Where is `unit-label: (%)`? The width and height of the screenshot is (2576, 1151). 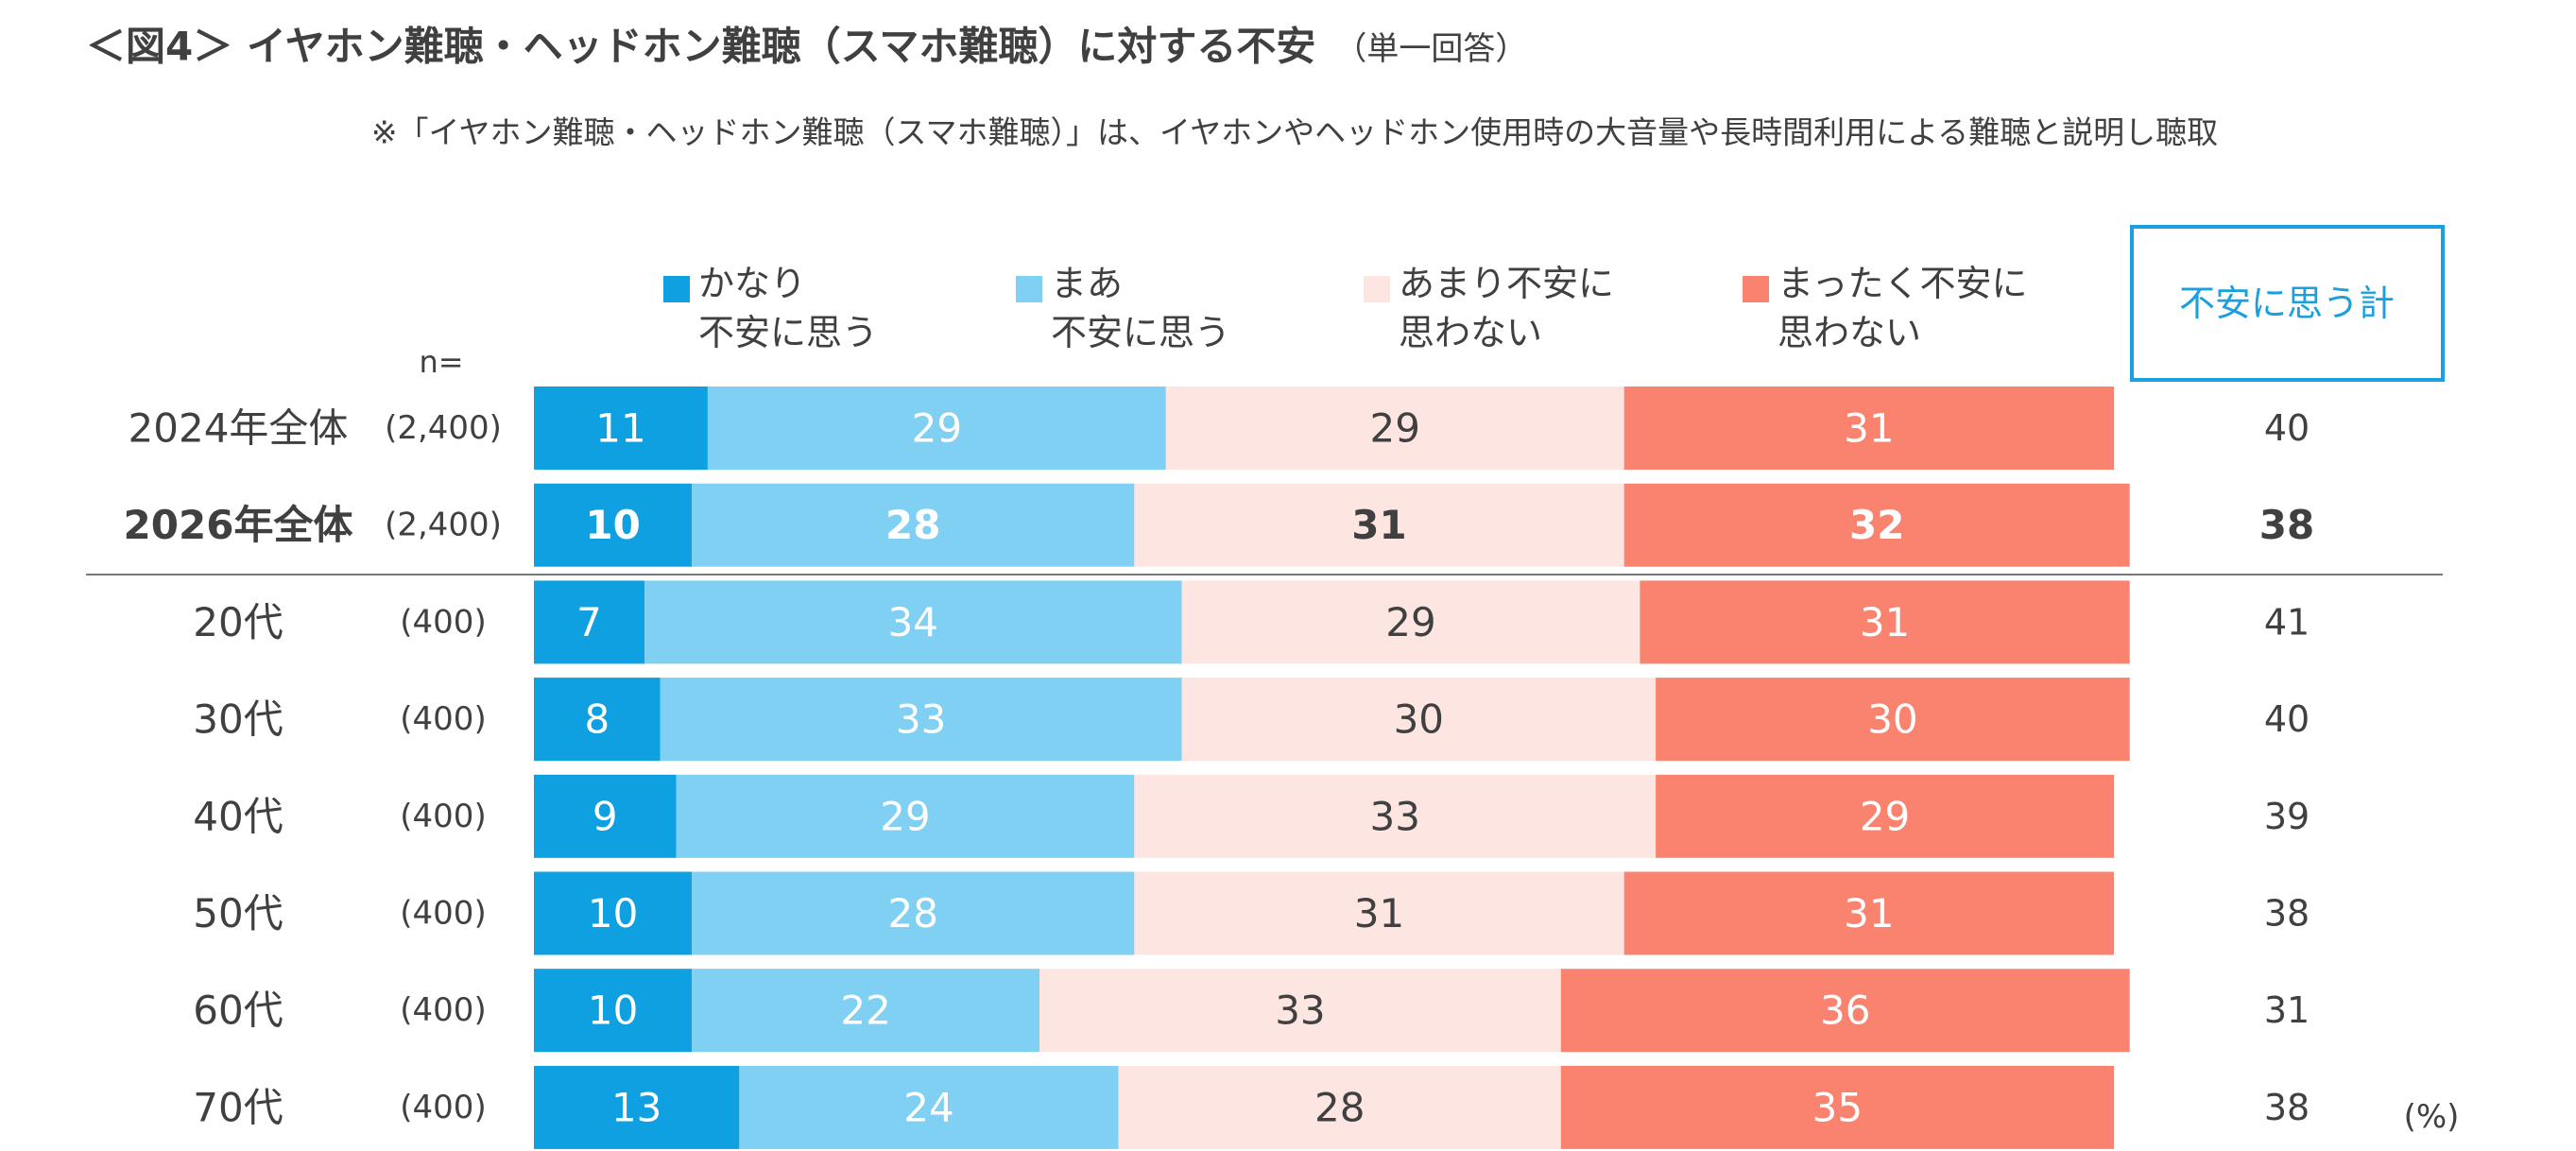
unit-label: (%) is located at coordinates (2432, 1117).